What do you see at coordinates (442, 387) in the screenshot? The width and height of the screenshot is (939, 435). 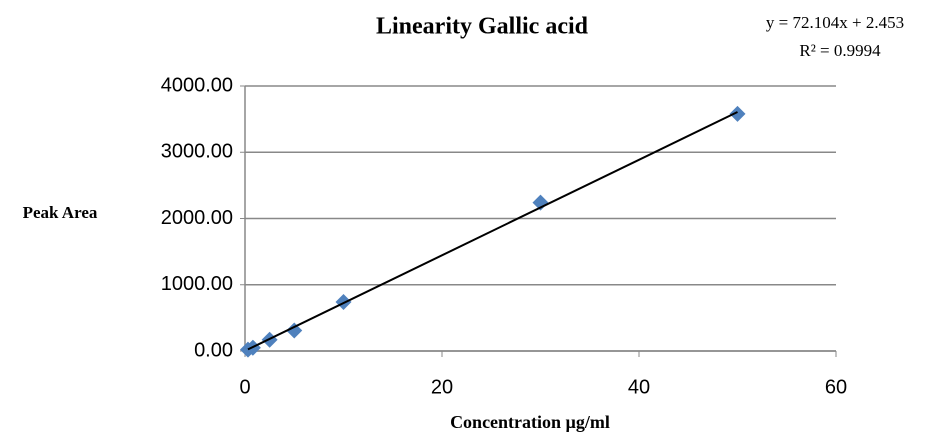 I see `x-tick-label: 20` at bounding box center [442, 387].